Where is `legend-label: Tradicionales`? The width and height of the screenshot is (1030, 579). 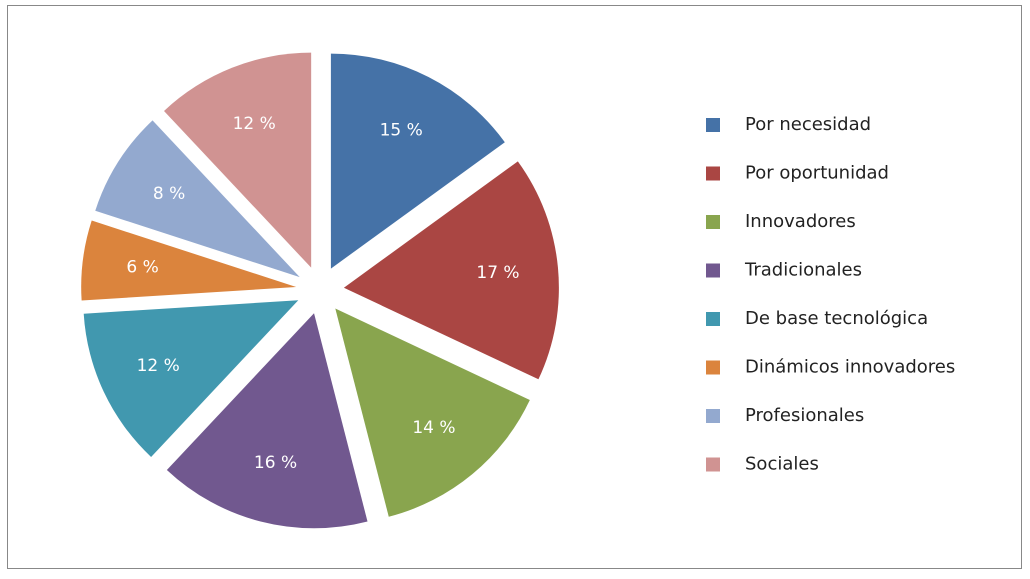 legend-label: Tradicionales is located at coordinates (803, 270).